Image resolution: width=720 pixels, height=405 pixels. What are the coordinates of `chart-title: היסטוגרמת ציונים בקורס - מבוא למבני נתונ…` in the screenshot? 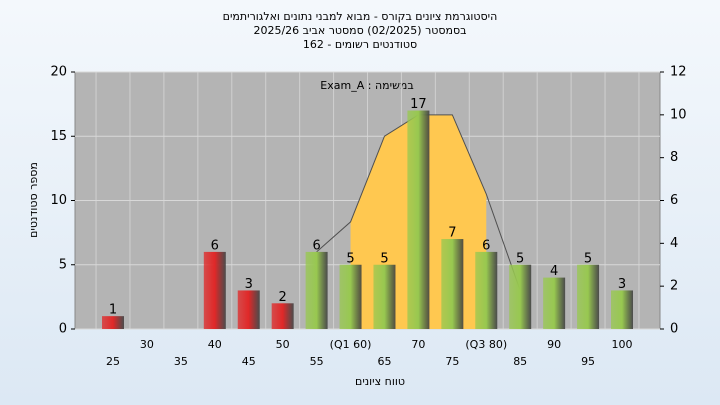 It's located at (360, 16).